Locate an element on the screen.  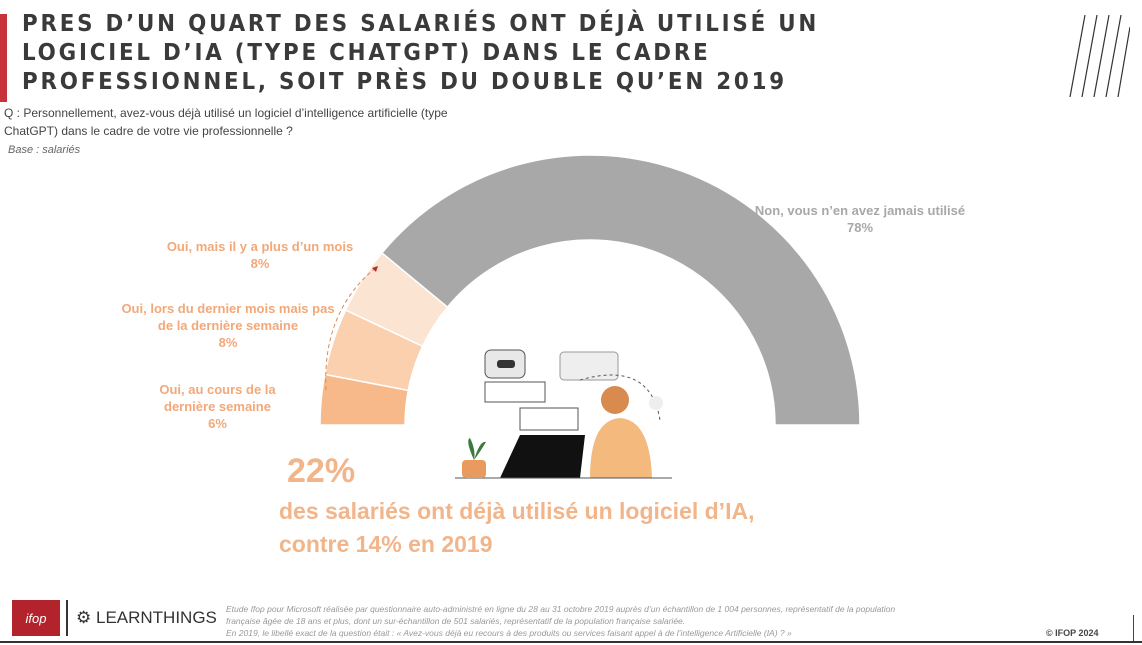
highlight-line-2: contre 14% en 2019 is located at coordinates (386, 544).